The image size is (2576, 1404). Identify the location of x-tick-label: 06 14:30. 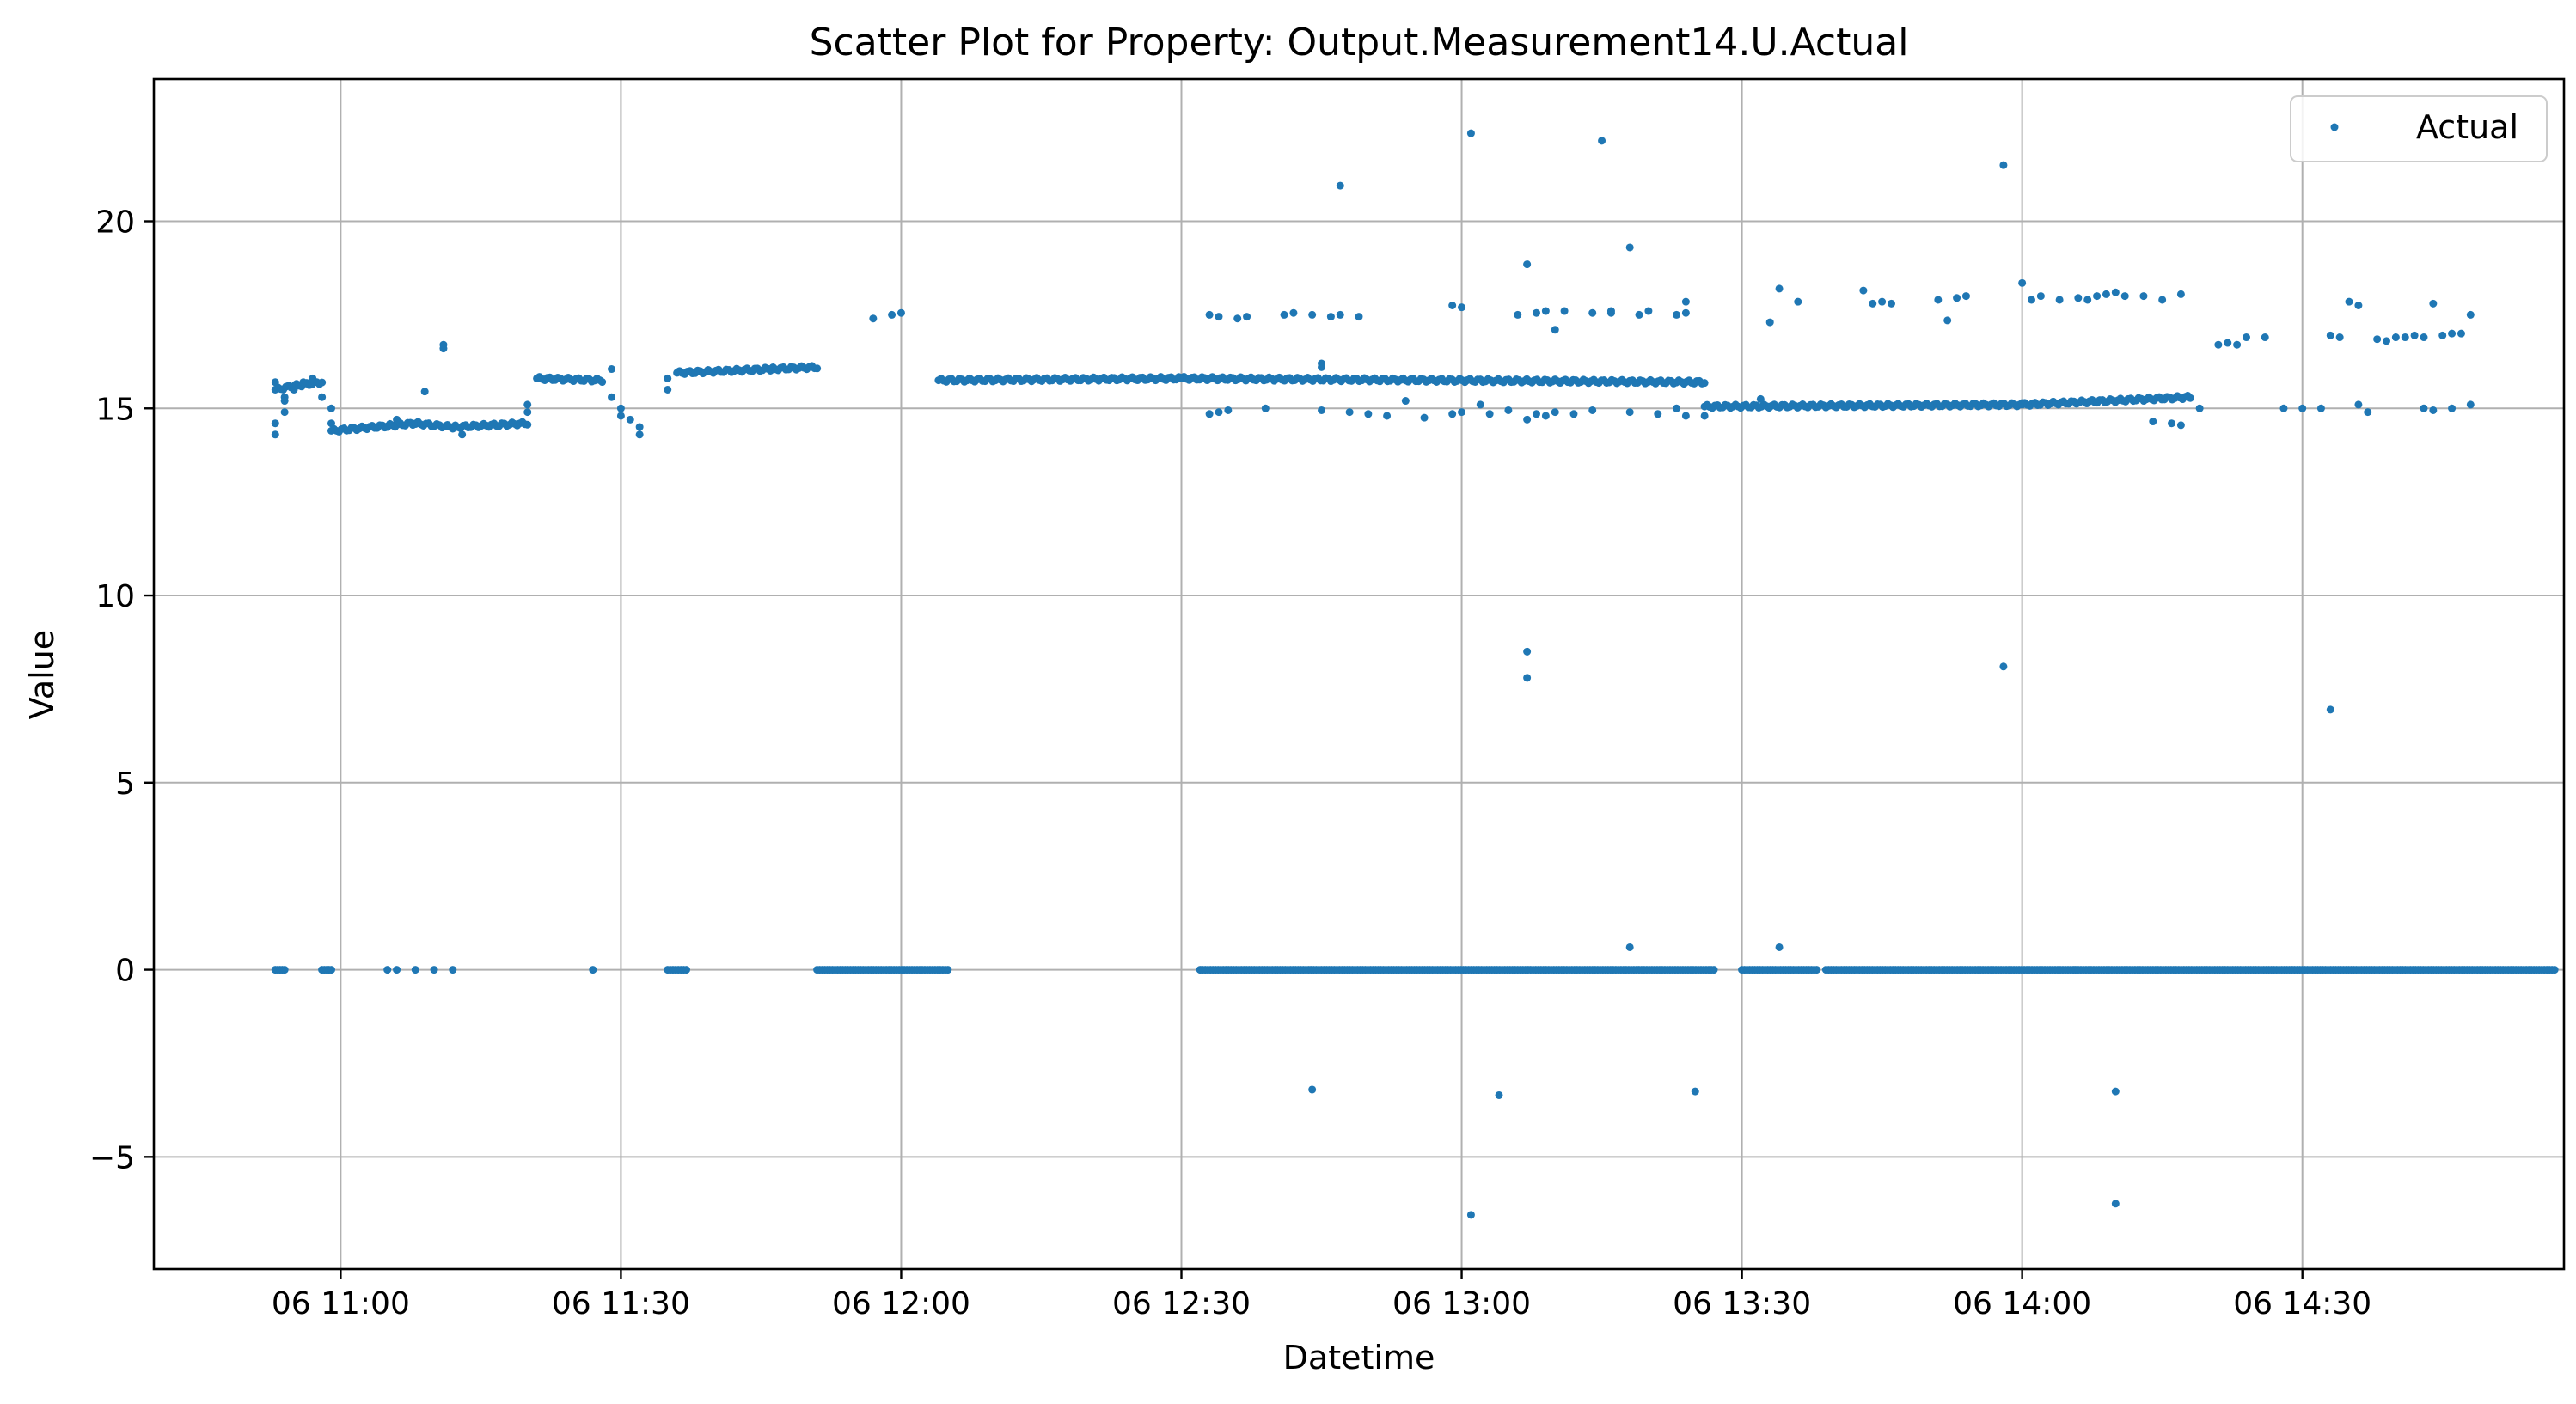
(2302, 1304).